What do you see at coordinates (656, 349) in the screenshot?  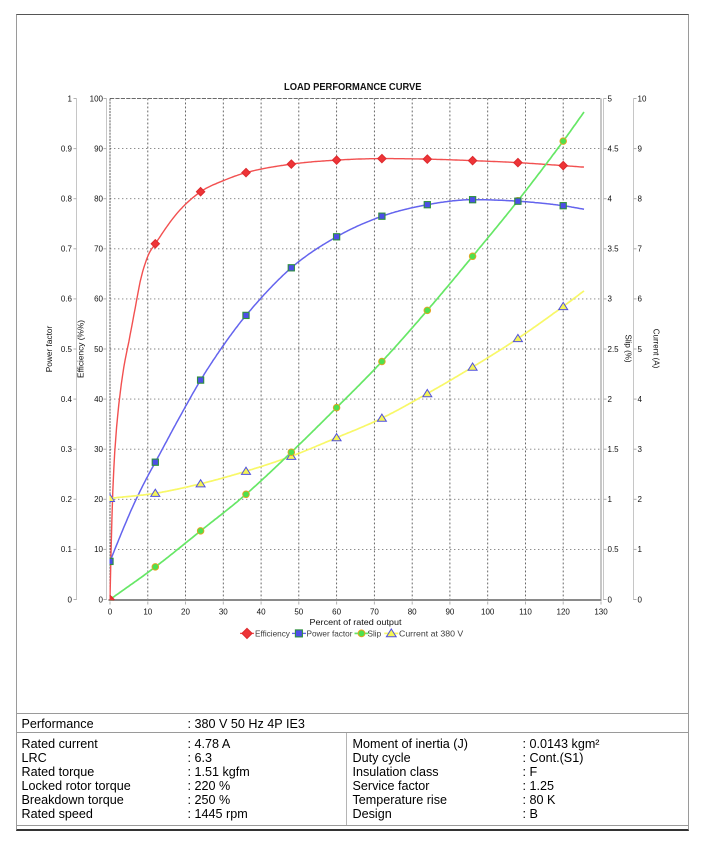 I see `svg-text: Current (A)` at bounding box center [656, 349].